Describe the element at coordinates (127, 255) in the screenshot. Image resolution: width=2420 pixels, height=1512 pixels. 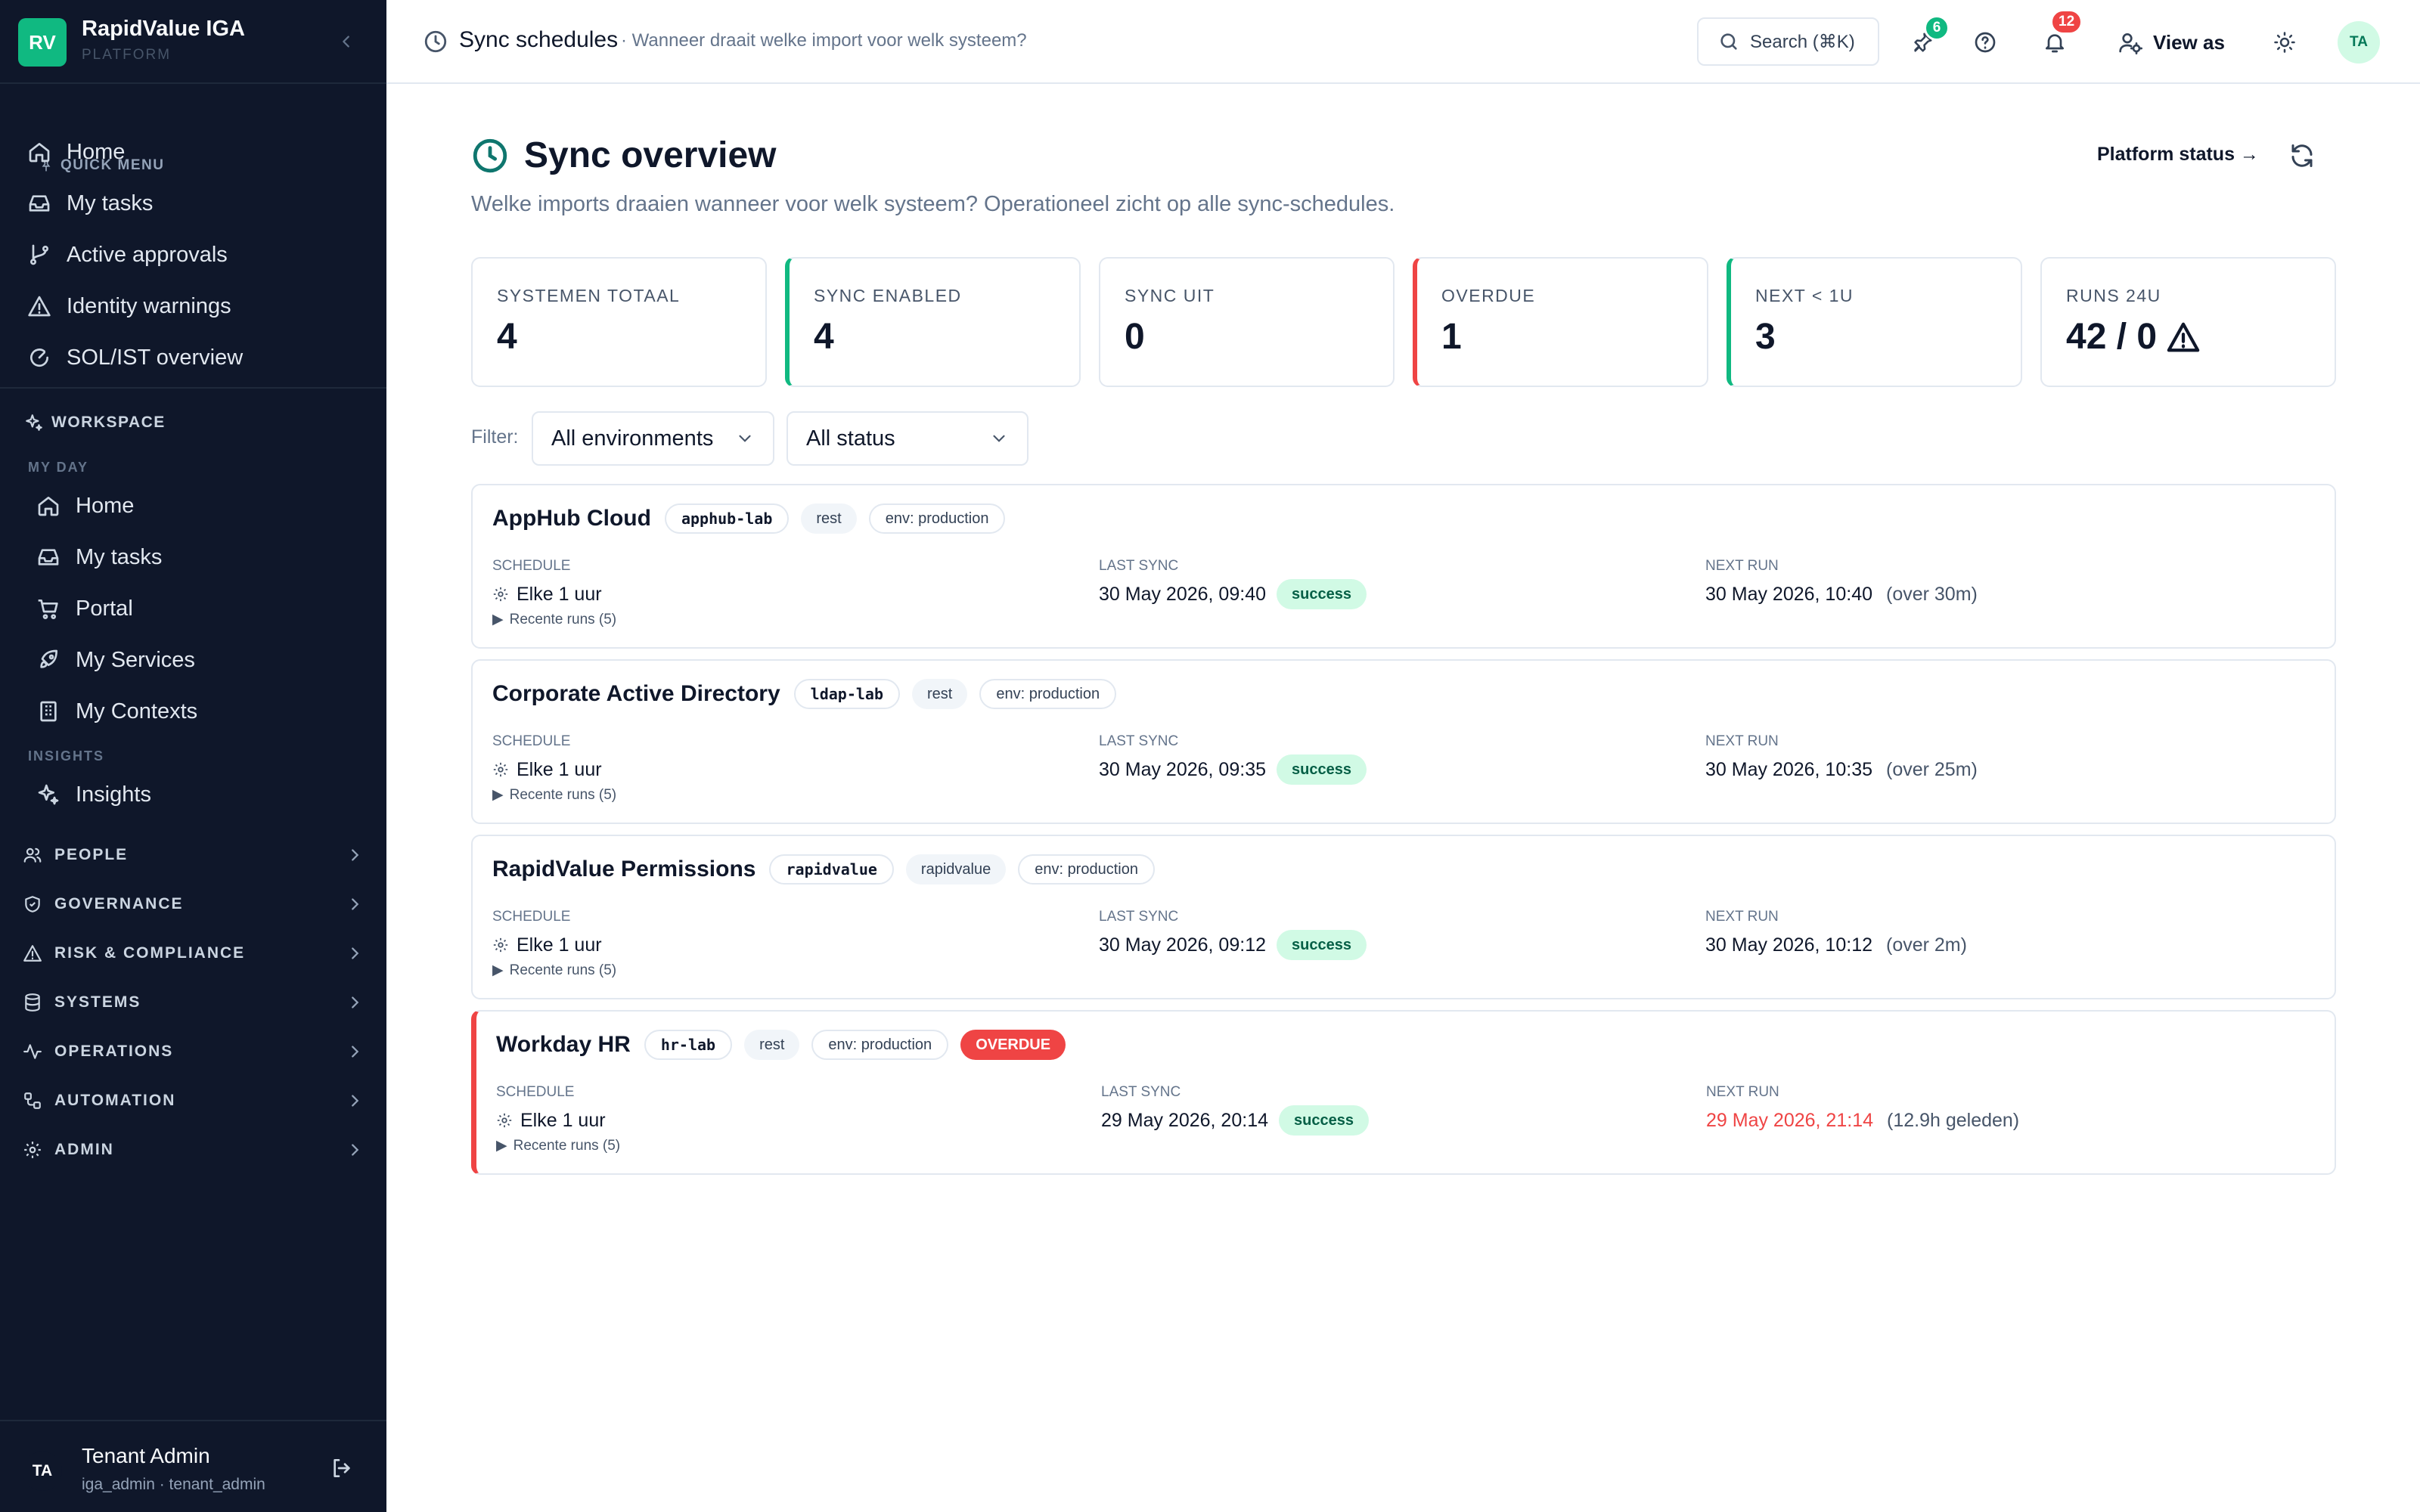
I see `quick-item-active-approvals: Active approvals` at that location.